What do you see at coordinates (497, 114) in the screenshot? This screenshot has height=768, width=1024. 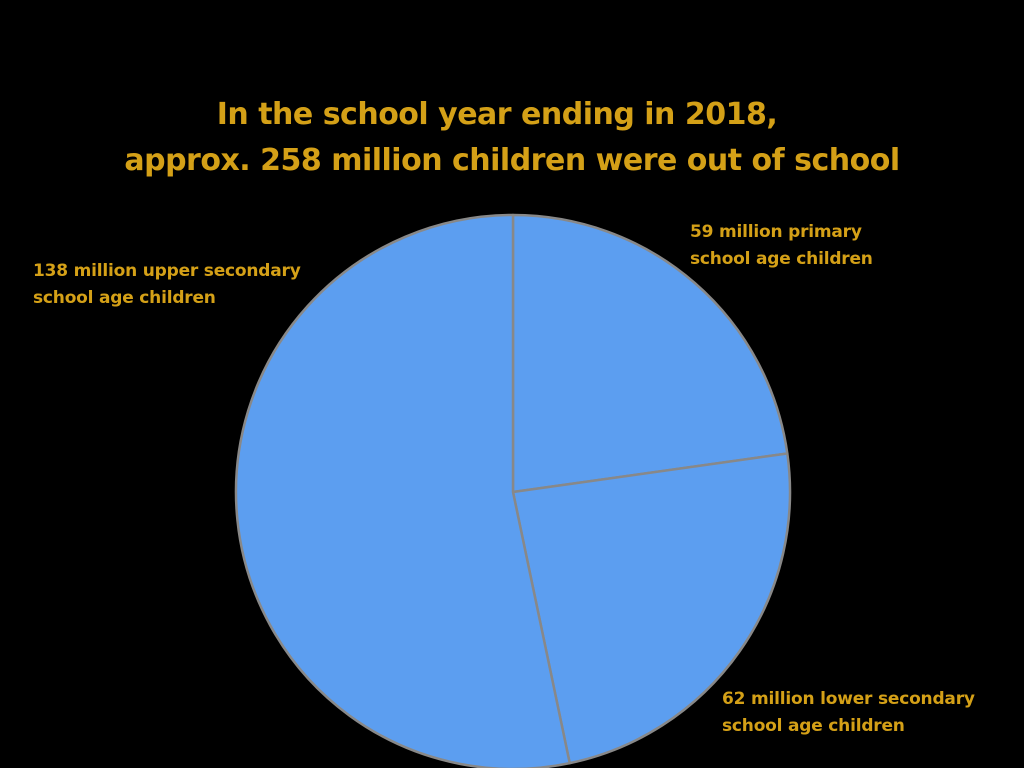 I see `chart-title-line-1: In the school year ending in 2018,` at bounding box center [497, 114].